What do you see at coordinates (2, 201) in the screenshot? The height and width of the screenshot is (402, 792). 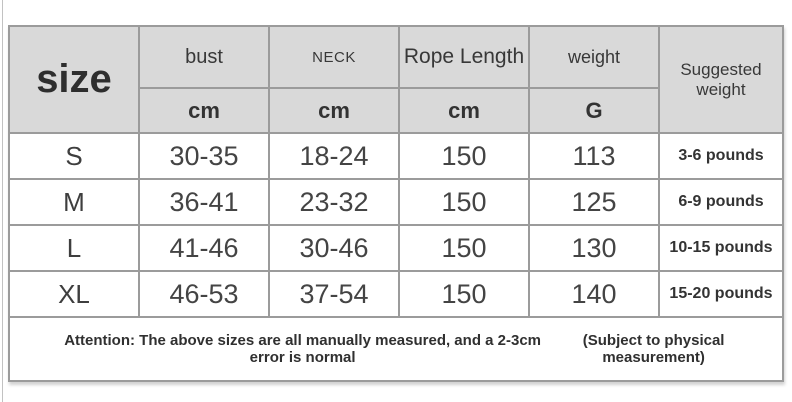 I see `page-edge-line` at bounding box center [2, 201].